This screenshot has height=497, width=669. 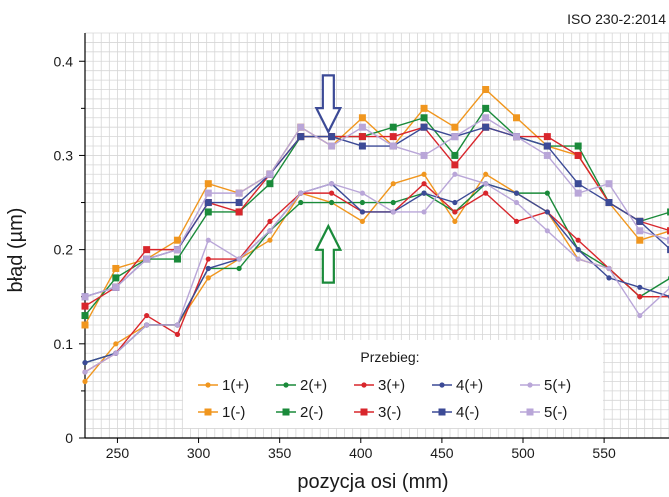 What do you see at coordinates (280, 453) in the screenshot?
I see `x-tick-label: 350` at bounding box center [280, 453].